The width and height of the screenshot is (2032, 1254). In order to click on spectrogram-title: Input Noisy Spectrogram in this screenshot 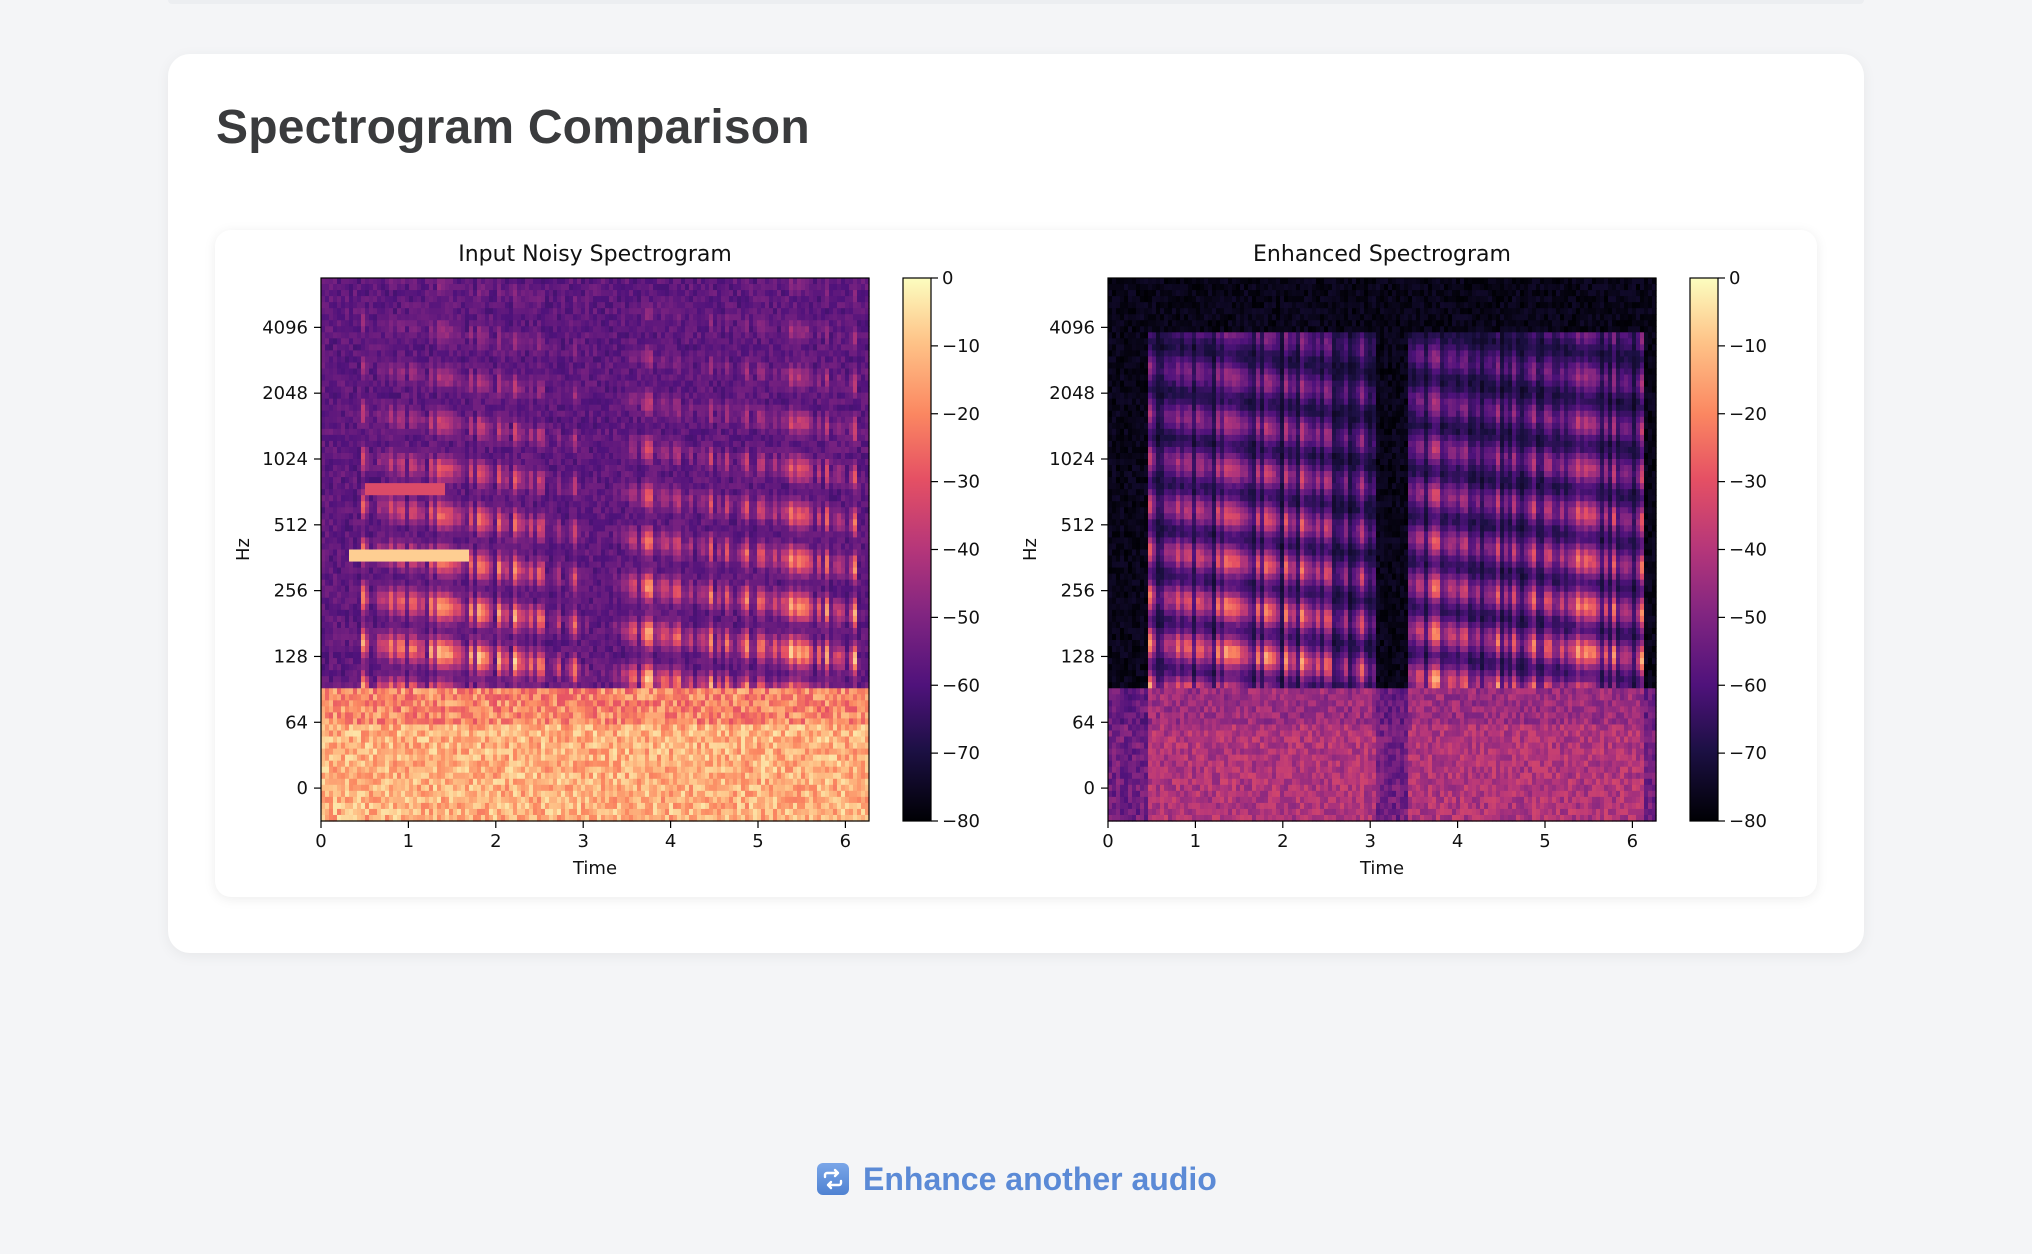, I will do `click(595, 254)`.